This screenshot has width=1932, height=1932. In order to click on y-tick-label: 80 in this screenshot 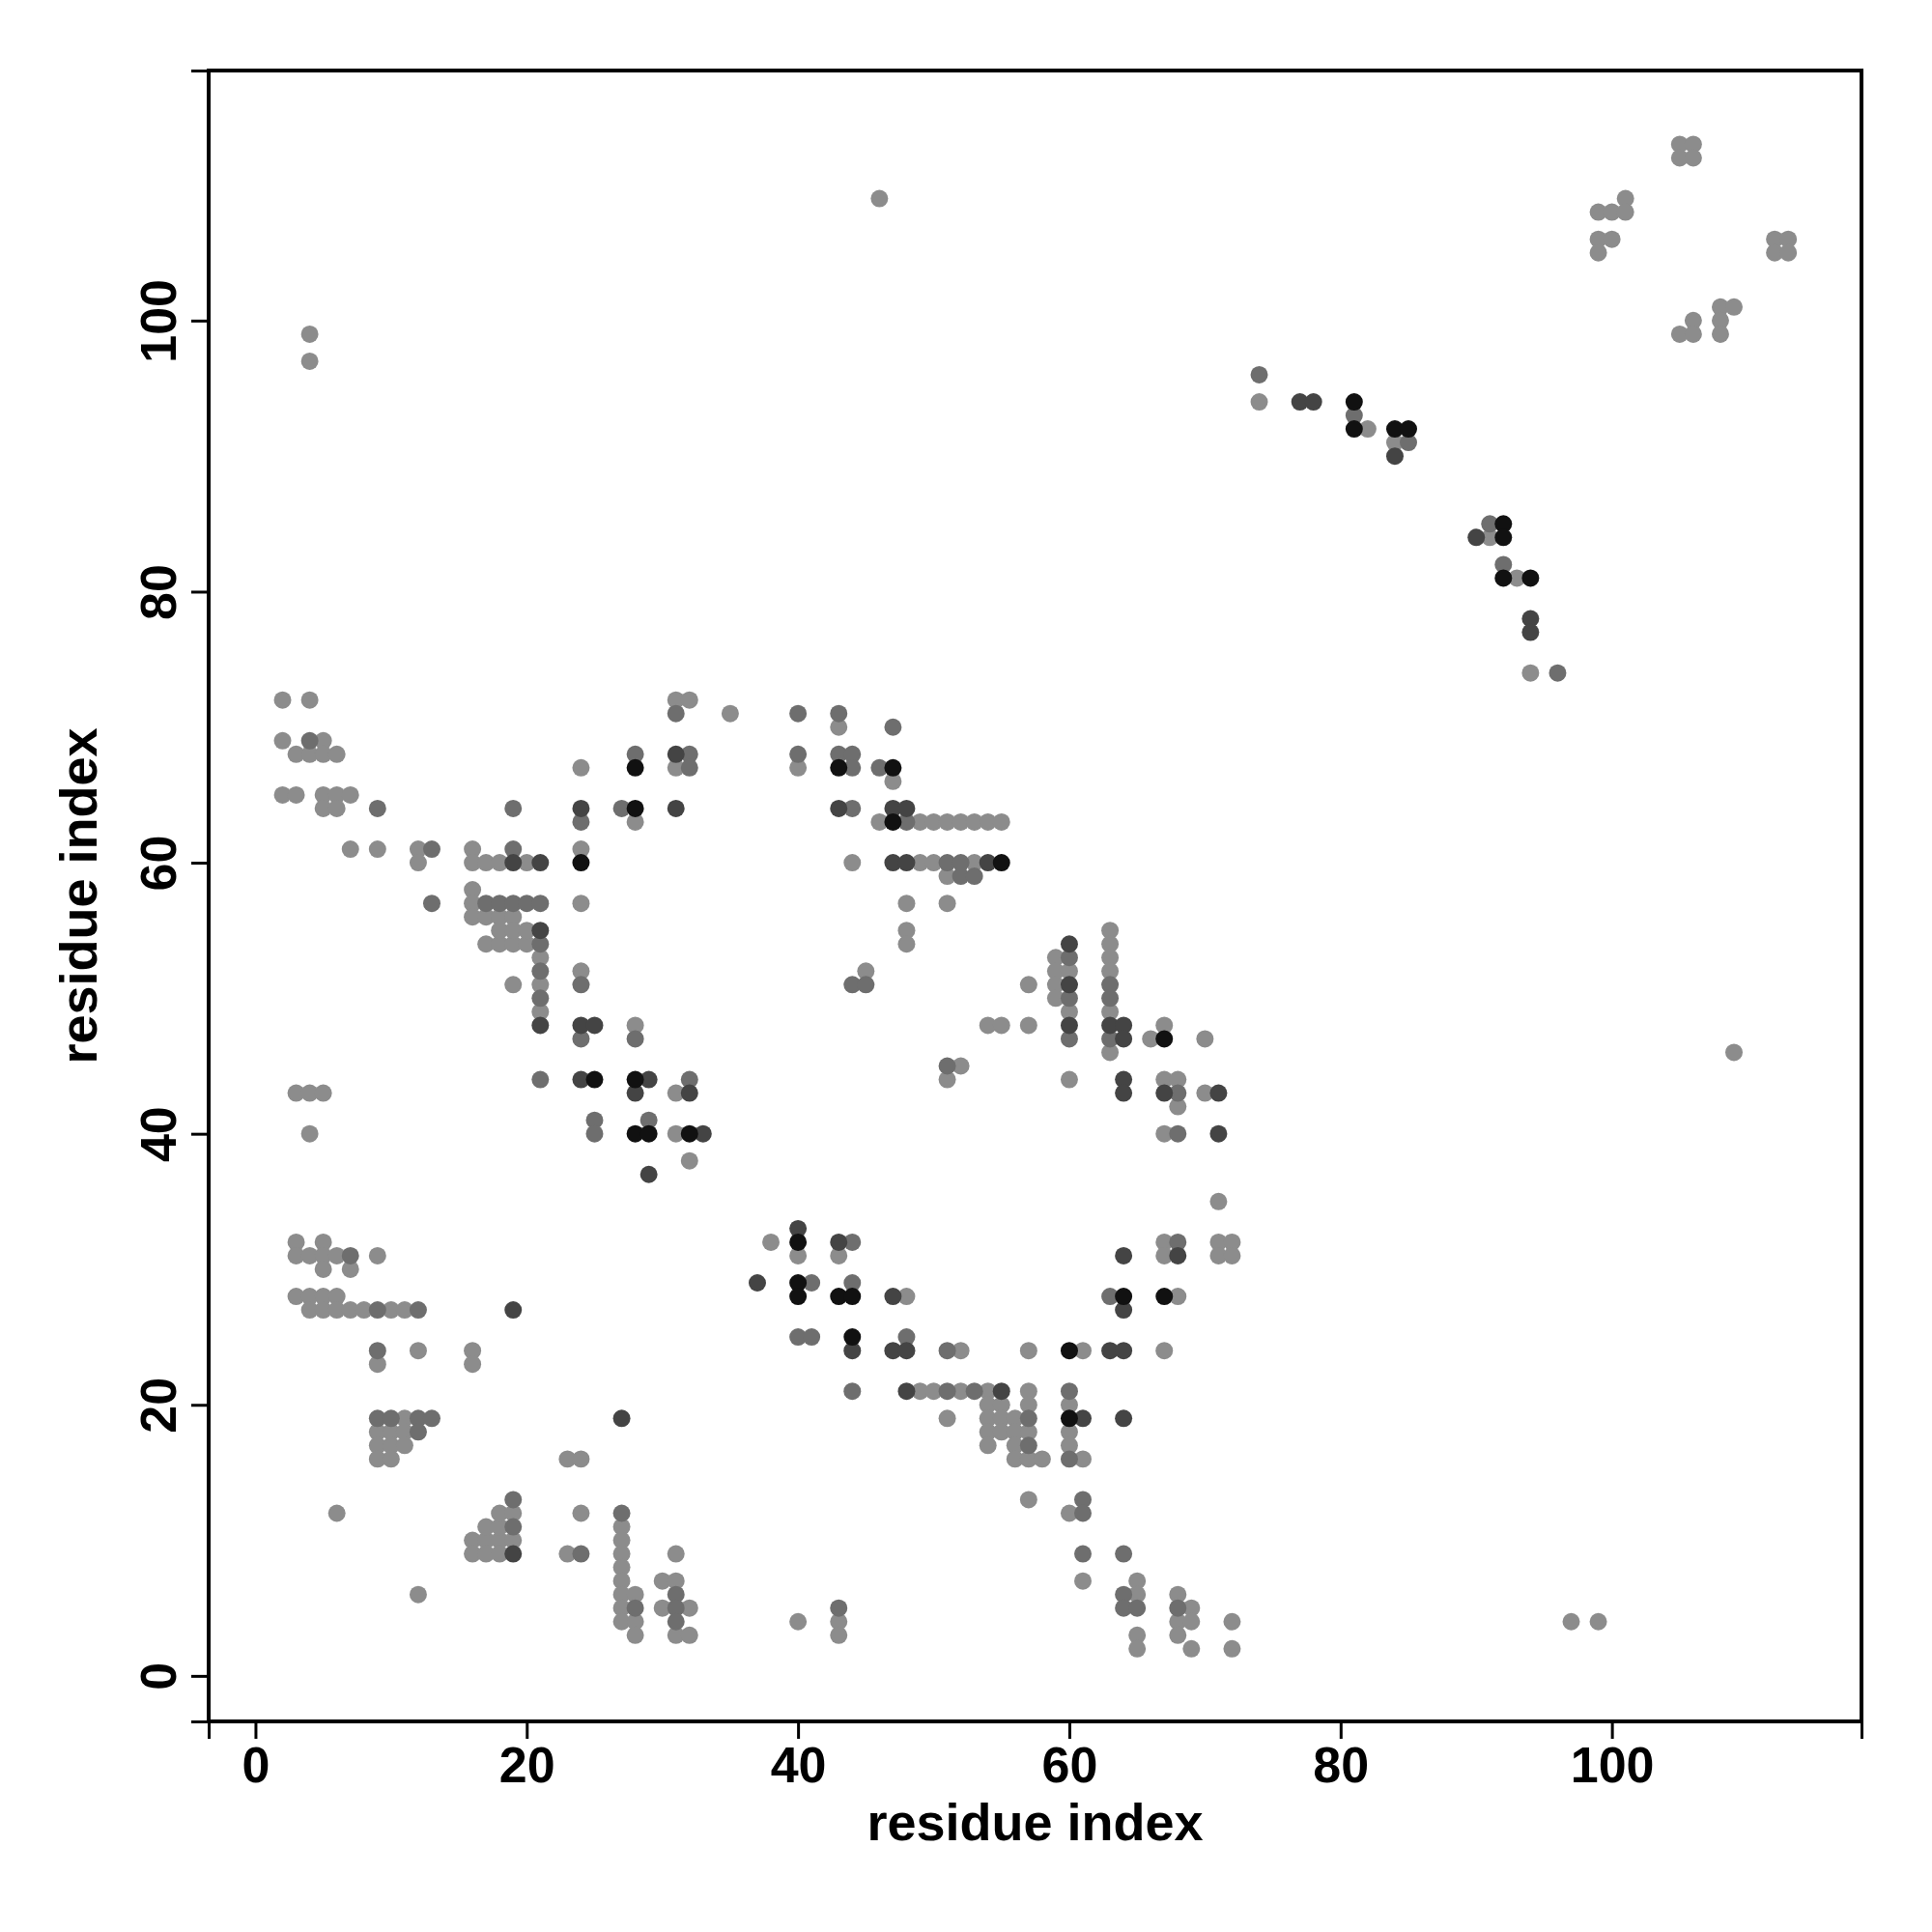, I will do `click(158, 592)`.